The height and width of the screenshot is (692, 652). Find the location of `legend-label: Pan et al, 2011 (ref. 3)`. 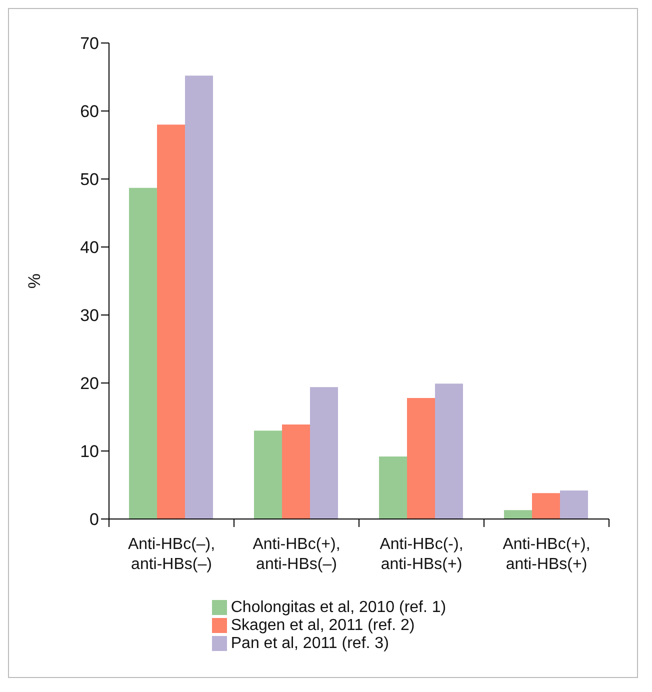

legend-label: Pan et al, 2011 (ref. 3) is located at coordinates (309, 643).